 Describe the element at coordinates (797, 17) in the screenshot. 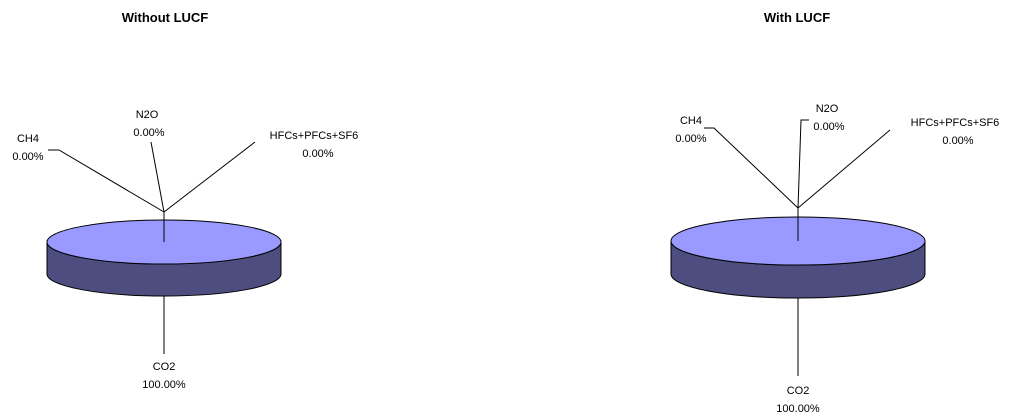

I see `chart-title: With LUCF` at that location.